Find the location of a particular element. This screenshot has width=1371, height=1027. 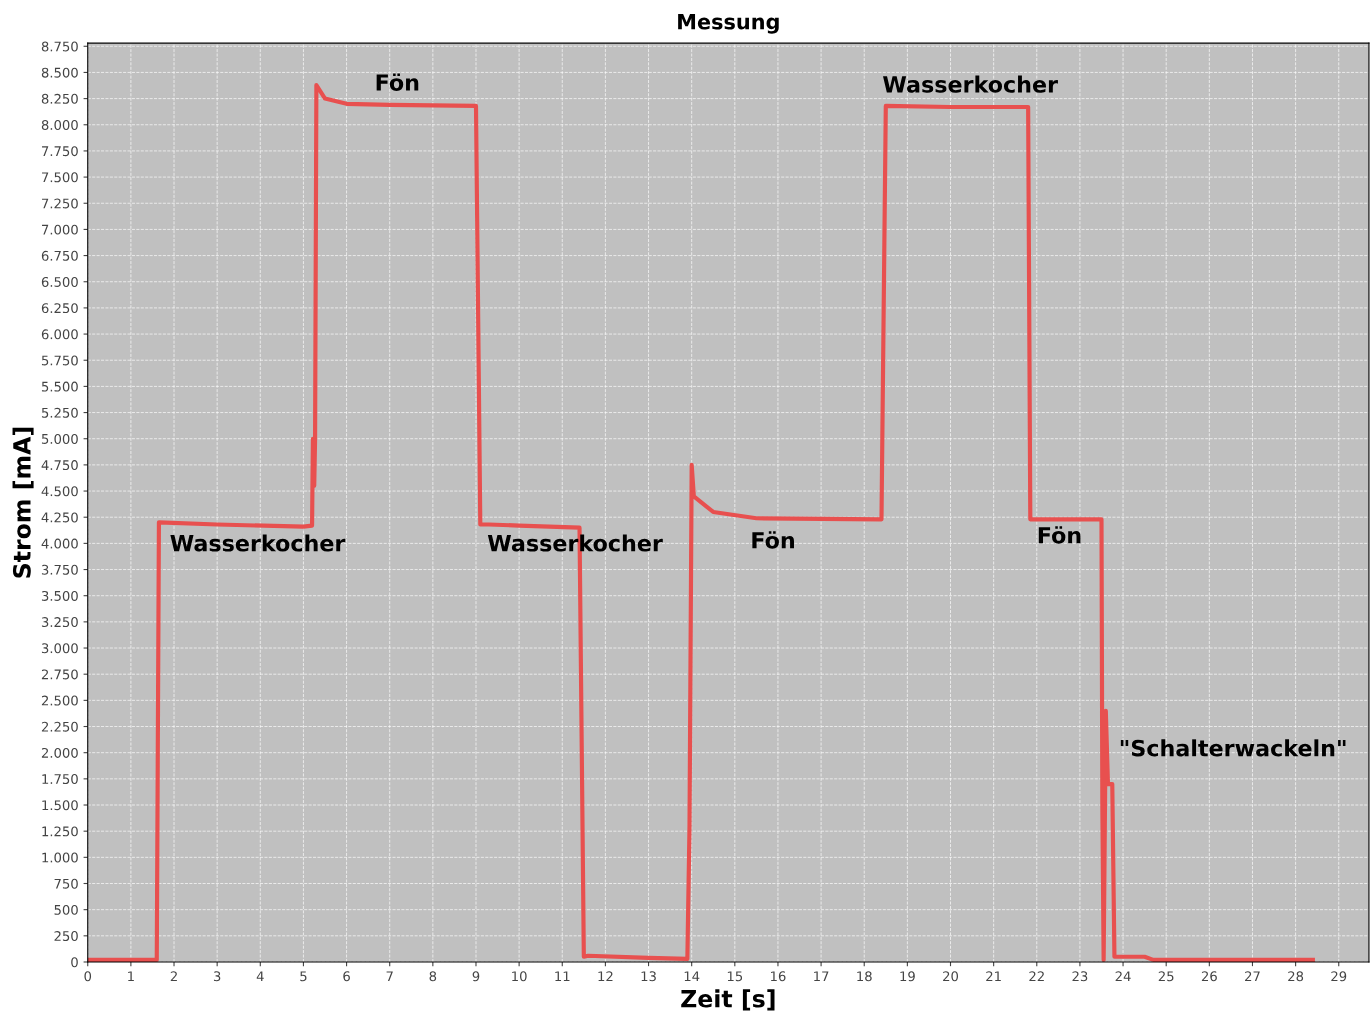

x-tick-label: 24 is located at coordinates (1123, 976).